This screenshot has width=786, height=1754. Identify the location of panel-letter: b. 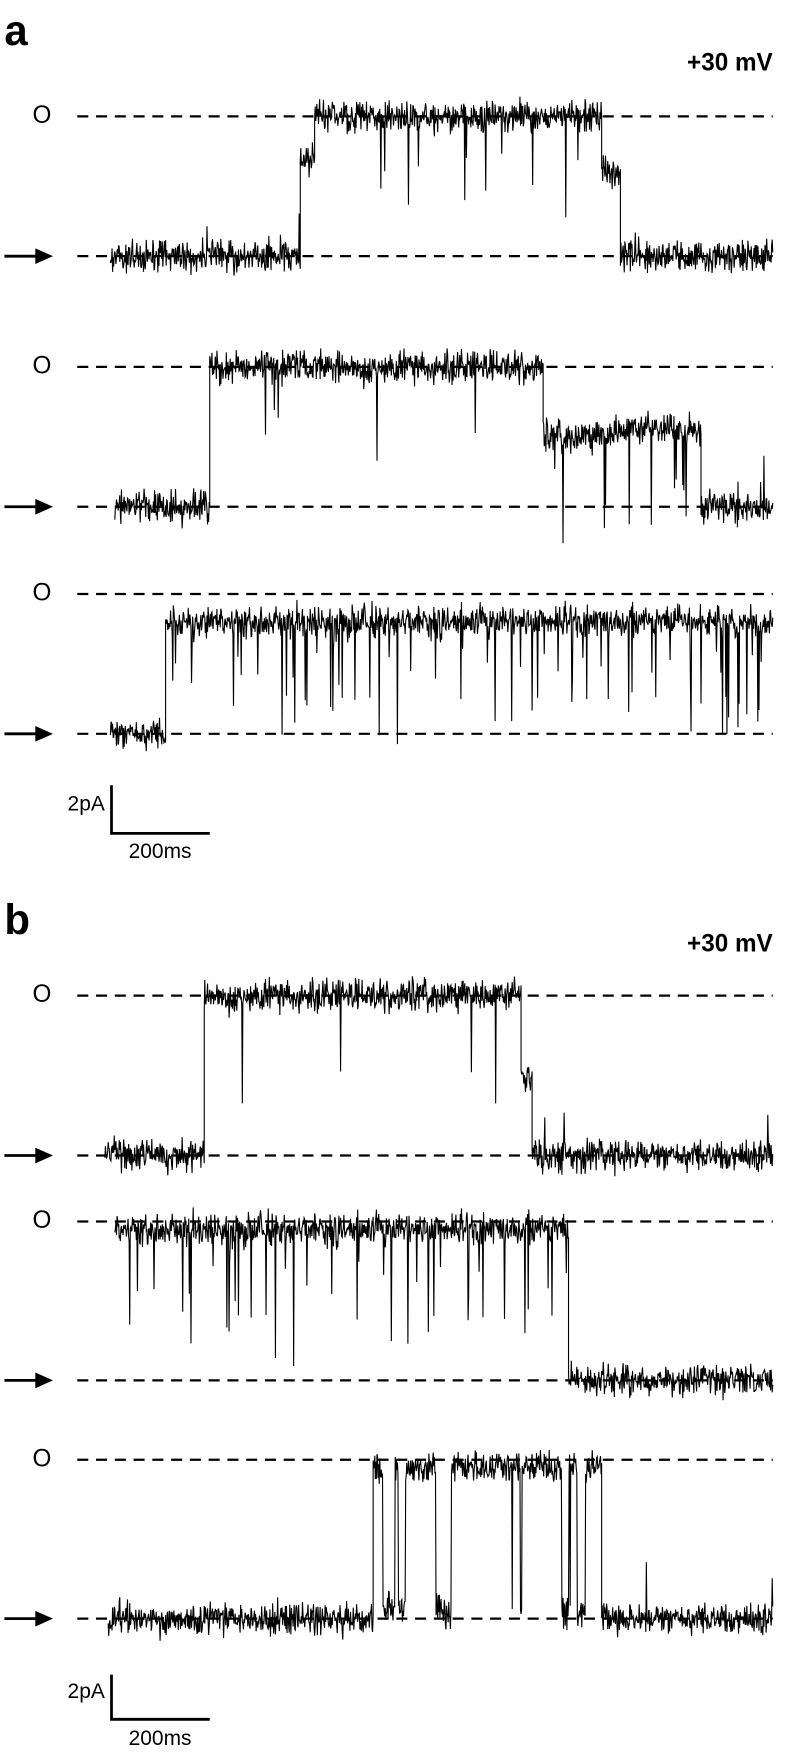
(17, 919).